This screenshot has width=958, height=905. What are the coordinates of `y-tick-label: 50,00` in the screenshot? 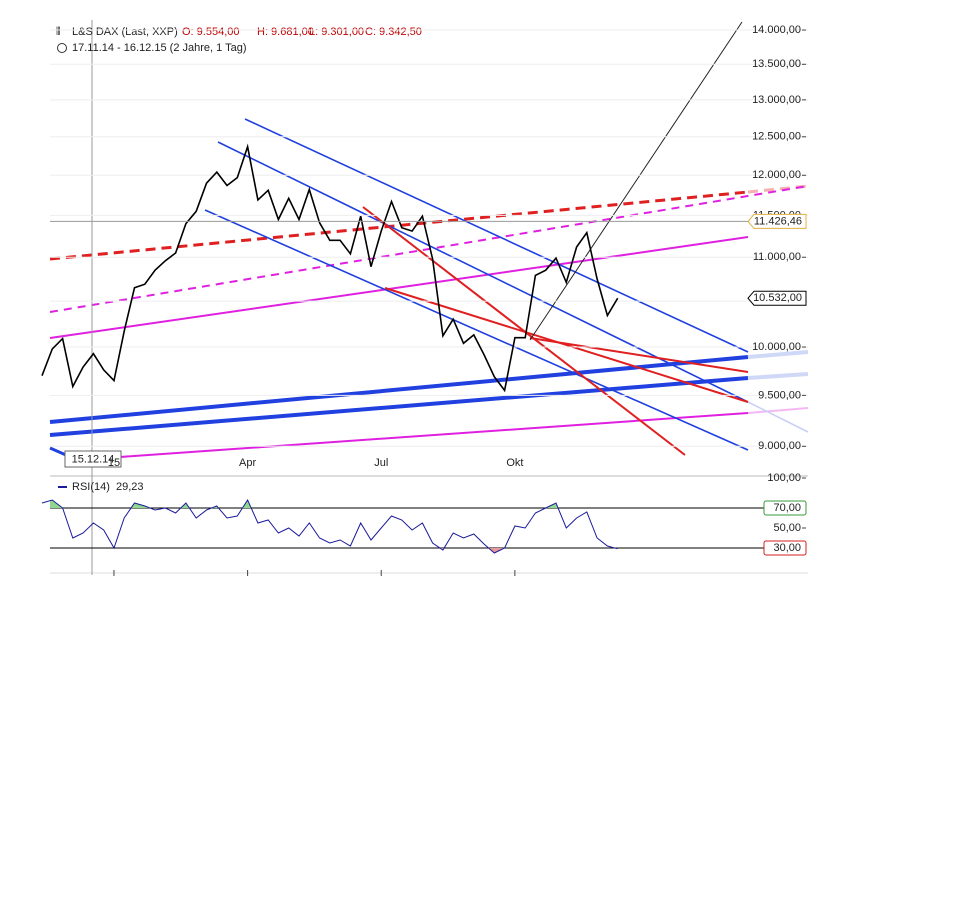 It's located at (787, 528).